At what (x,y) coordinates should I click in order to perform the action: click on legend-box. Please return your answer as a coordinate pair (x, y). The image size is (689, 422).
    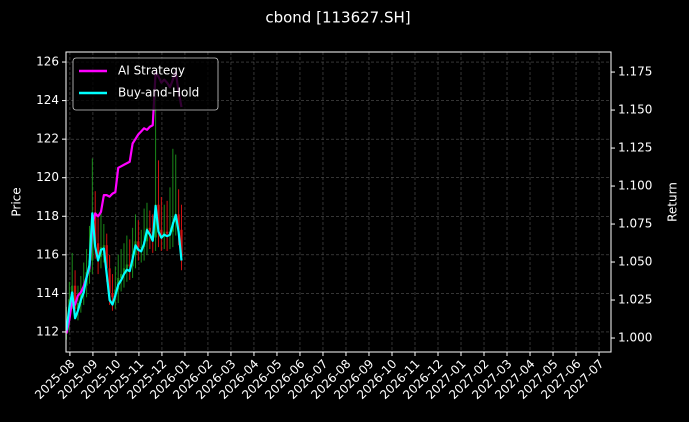
    Looking at the image, I should click on (145, 84).